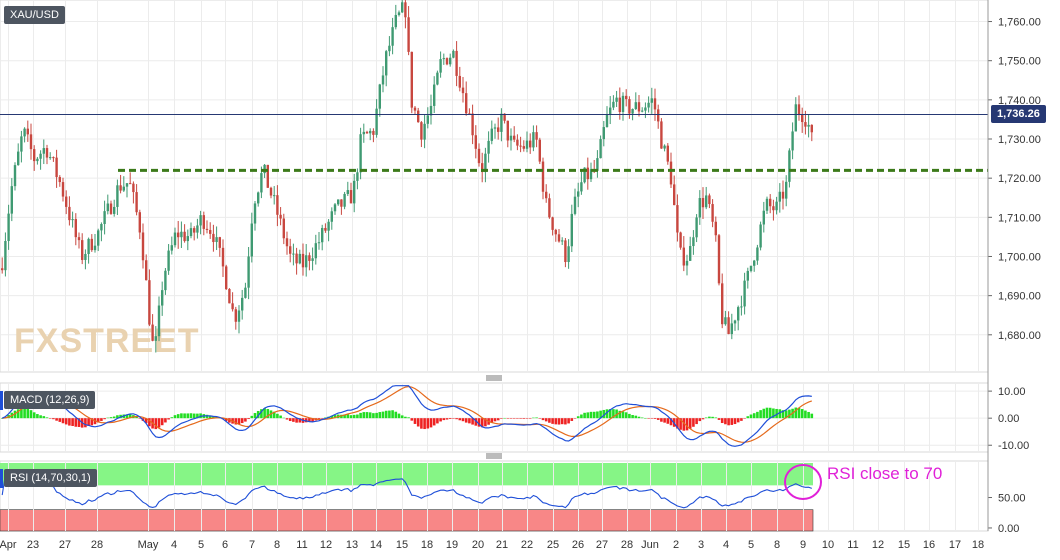 The height and width of the screenshot is (560, 1060). What do you see at coordinates (406, 491) in the screenshot?
I see `rsi-line` at bounding box center [406, 491].